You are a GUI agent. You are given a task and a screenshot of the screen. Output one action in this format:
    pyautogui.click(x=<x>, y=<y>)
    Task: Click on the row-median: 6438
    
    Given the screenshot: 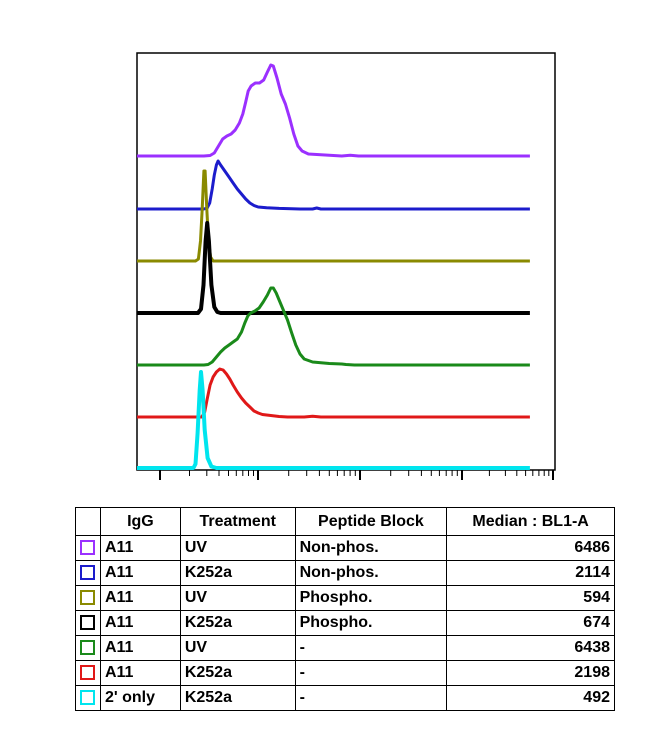 What is the action you would take?
    pyautogui.click(x=530, y=648)
    